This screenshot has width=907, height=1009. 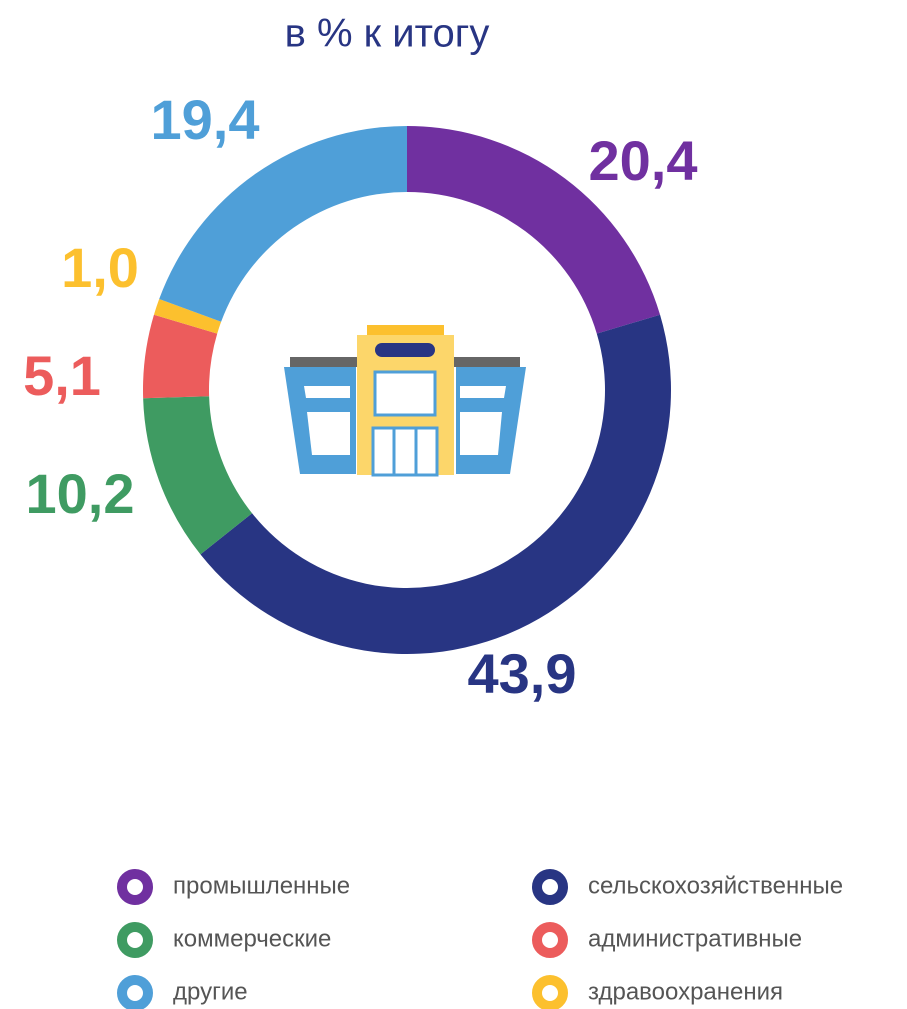 I want to click on value-label: 10,2, so click(x=80, y=493).